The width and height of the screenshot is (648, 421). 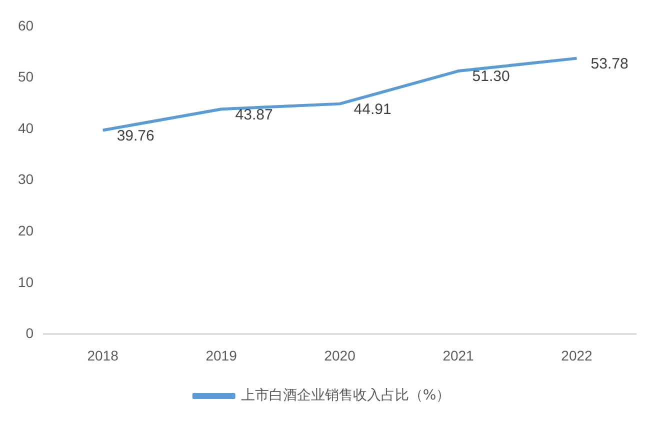 What do you see at coordinates (26, 282) in the screenshot?
I see `y-tick-label: 10` at bounding box center [26, 282].